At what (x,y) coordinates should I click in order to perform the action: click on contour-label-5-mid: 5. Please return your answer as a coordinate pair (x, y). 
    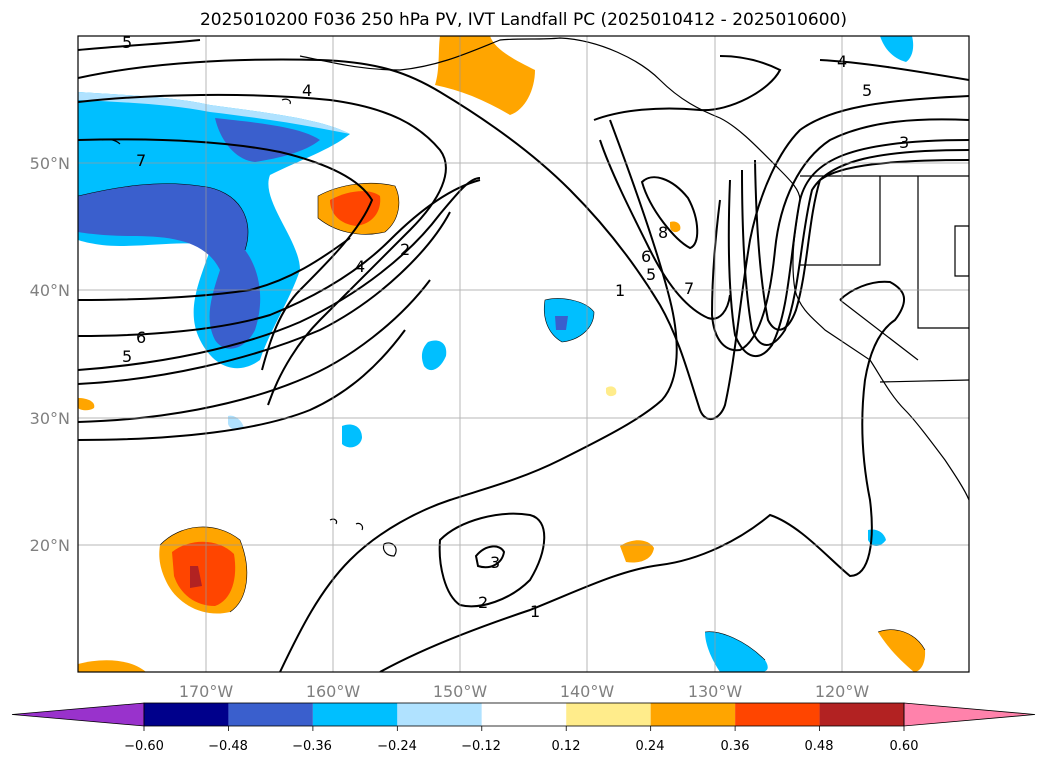
    Looking at the image, I should click on (651, 274).